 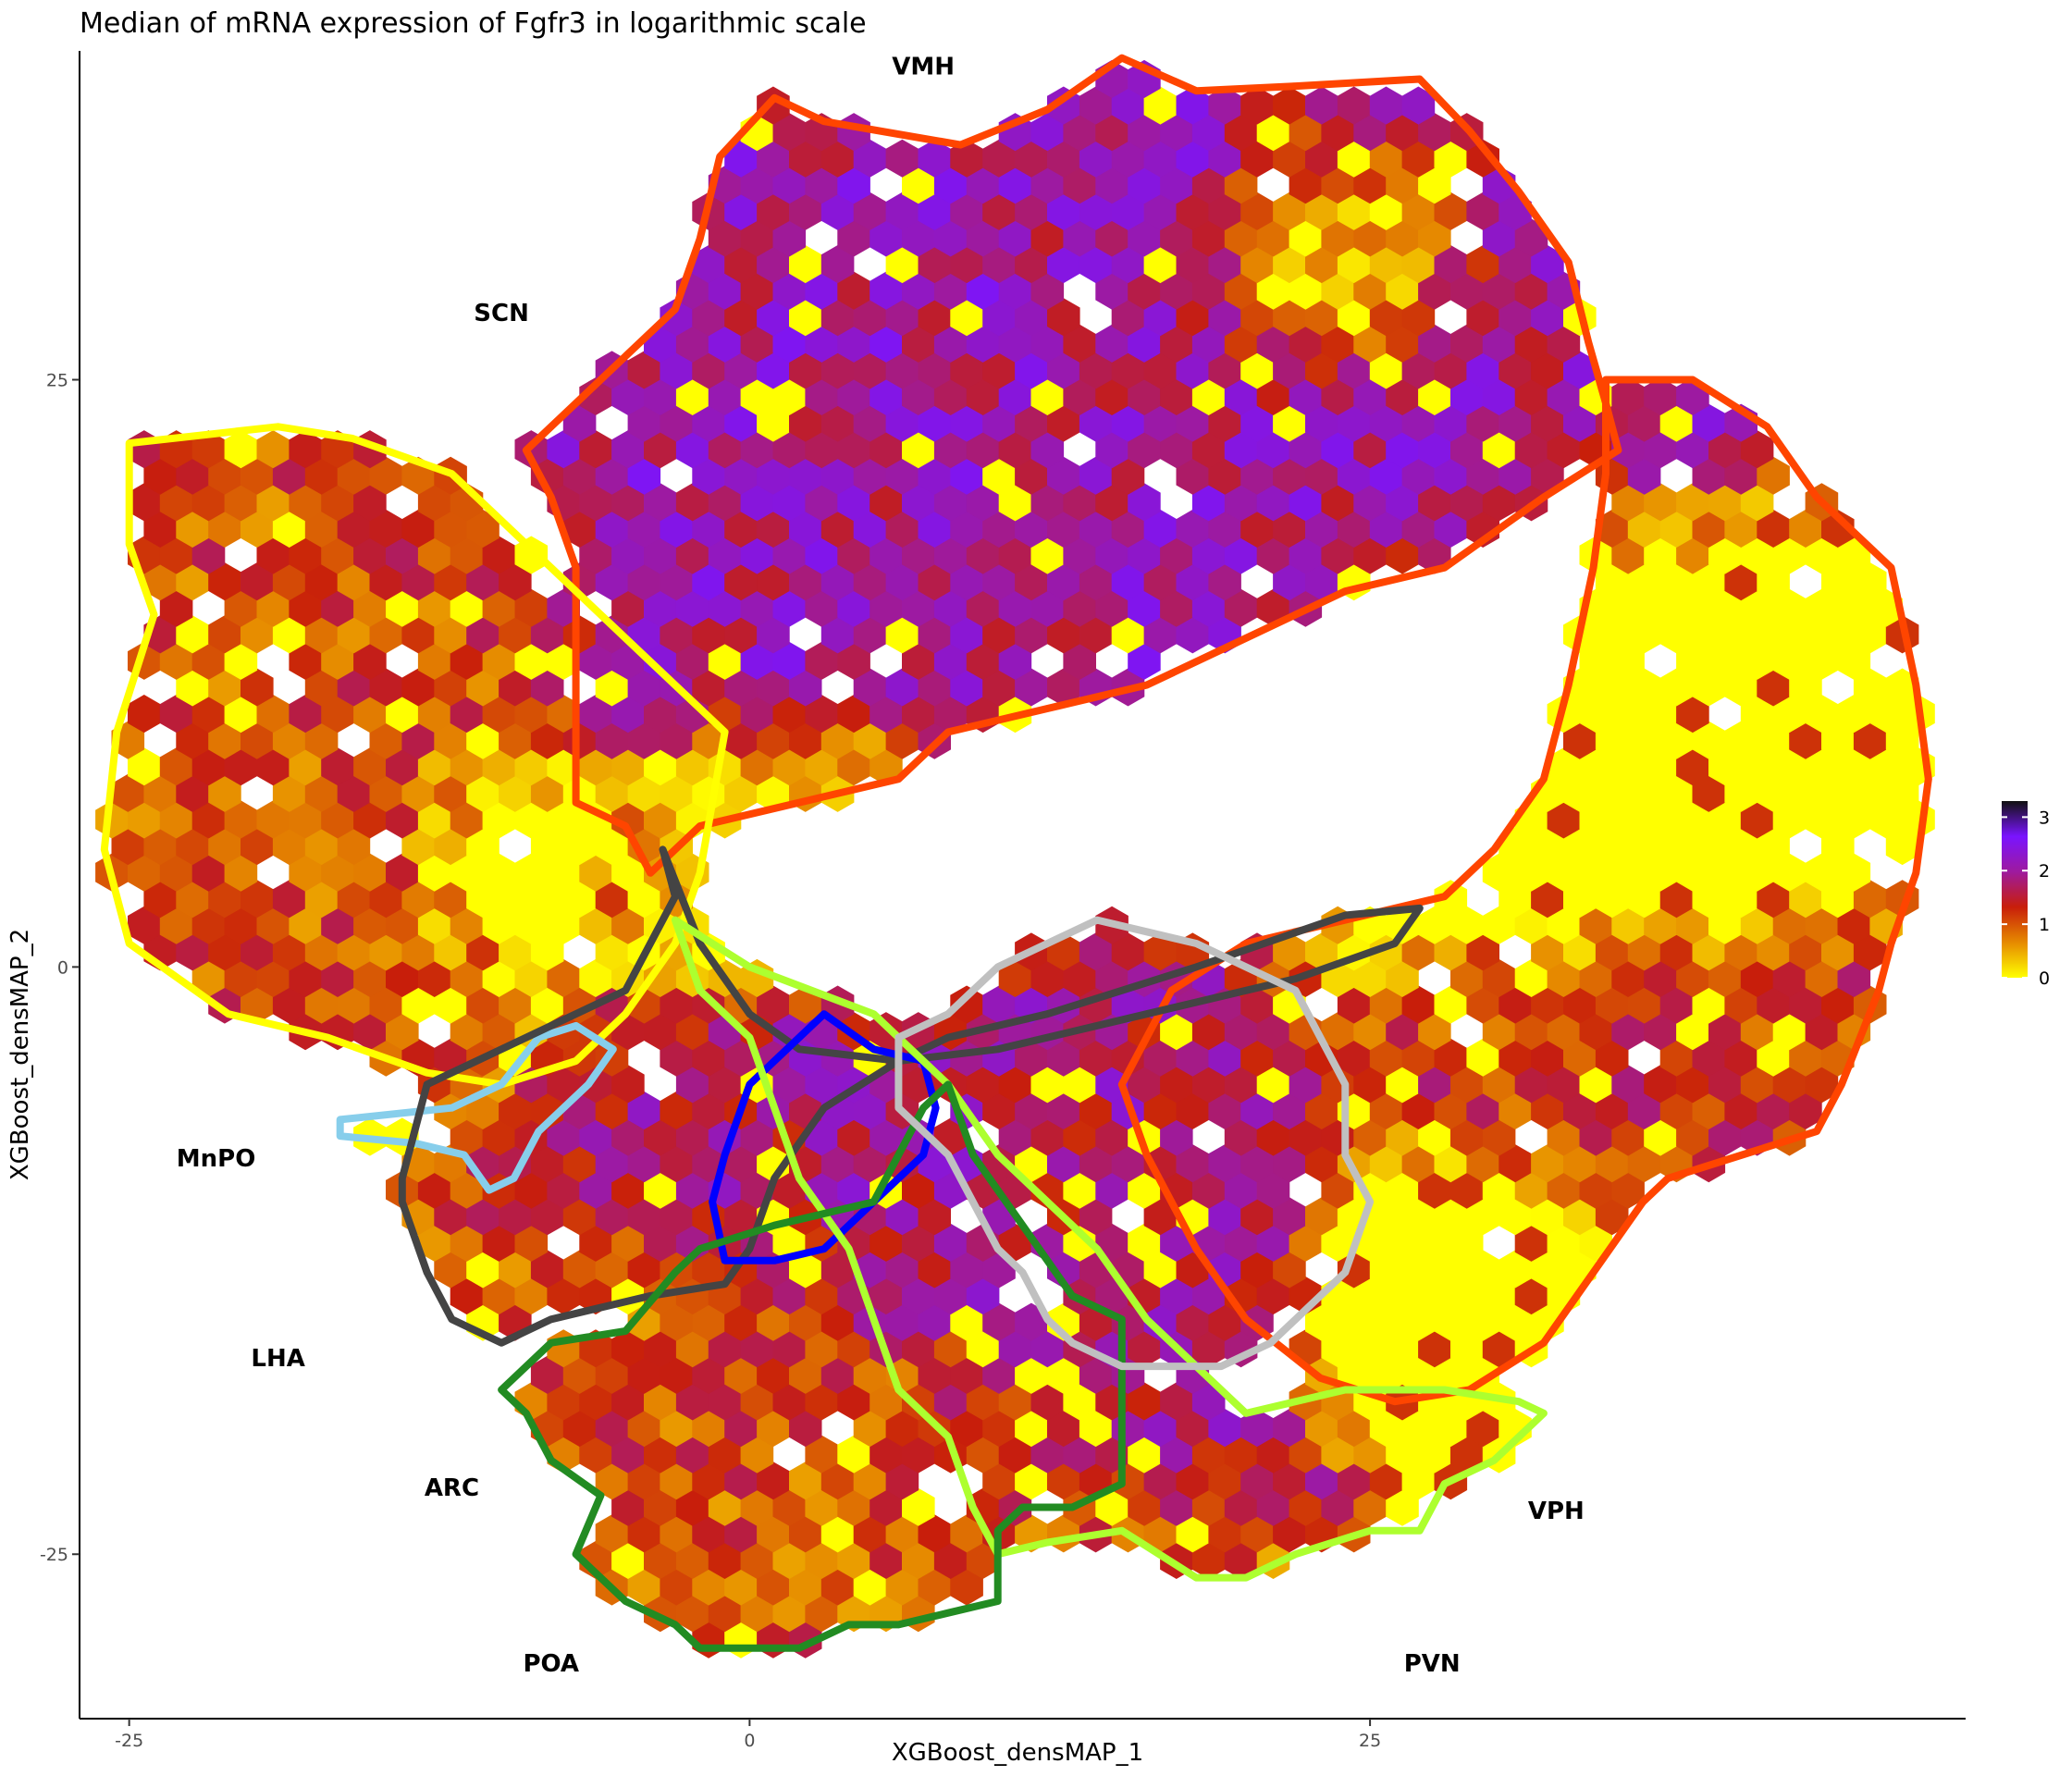 What do you see at coordinates (57, 381) in the screenshot?
I see `y-tick-label: 25` at bounding box center [57, 381].